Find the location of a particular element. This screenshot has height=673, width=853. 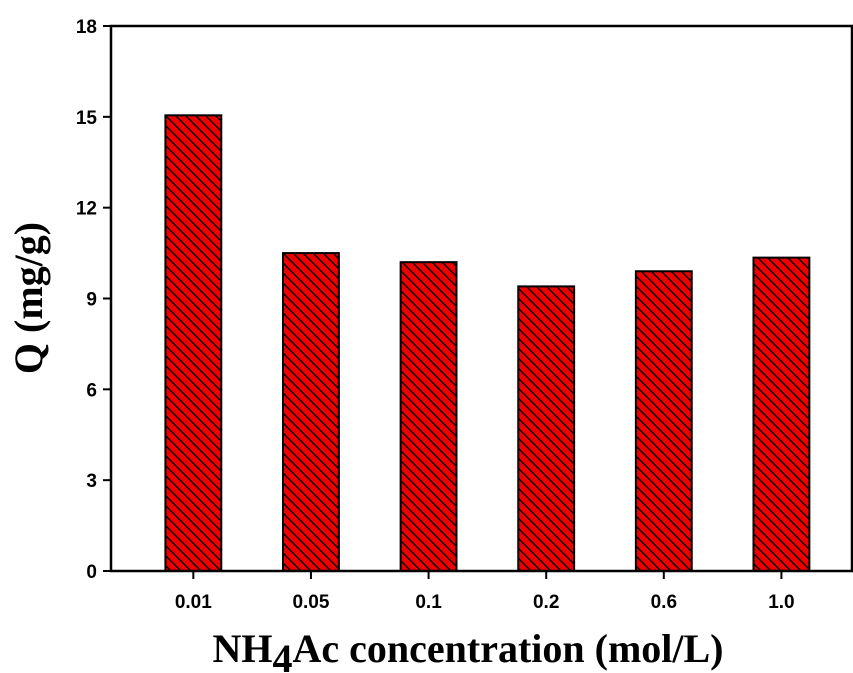

x-tick-label: 0.6 is located at coordinates (664, 602).